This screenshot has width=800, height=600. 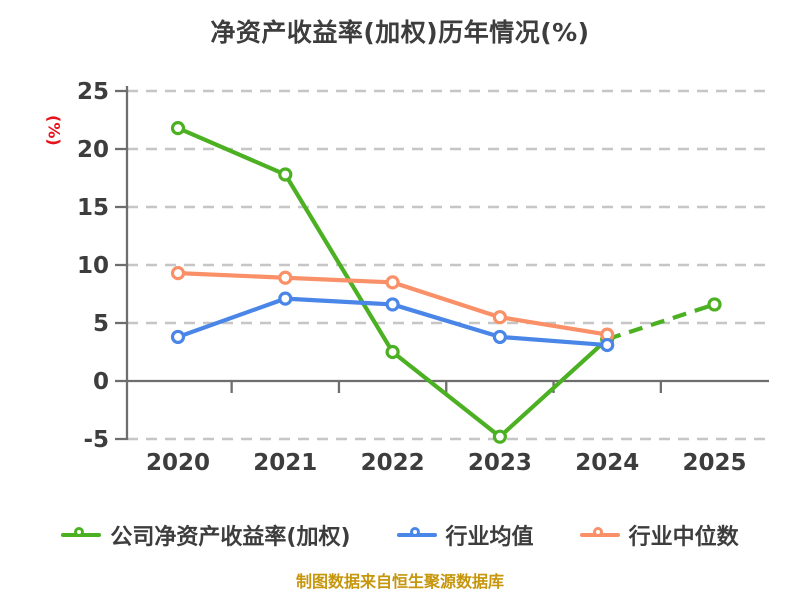 I want to click on y-tick-label: 5, so click(x=101, y=324).